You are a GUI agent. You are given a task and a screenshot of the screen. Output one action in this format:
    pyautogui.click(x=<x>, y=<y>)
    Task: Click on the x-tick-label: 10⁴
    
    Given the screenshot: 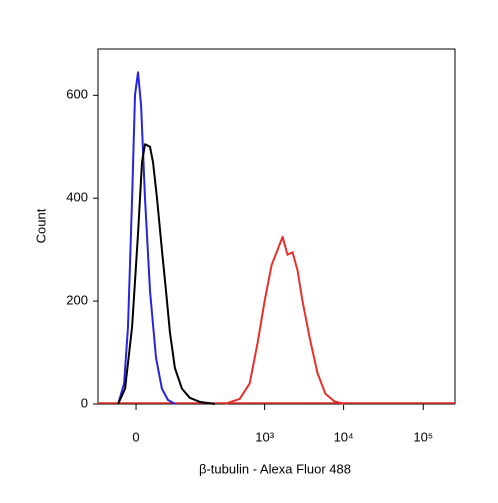 What is the action you would take?
    pyautogui.click(x=344, y=436)
    